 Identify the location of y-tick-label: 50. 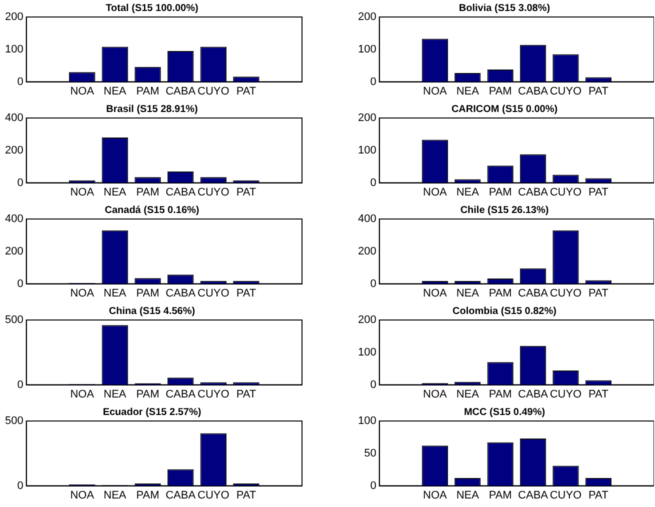
(370, 453).